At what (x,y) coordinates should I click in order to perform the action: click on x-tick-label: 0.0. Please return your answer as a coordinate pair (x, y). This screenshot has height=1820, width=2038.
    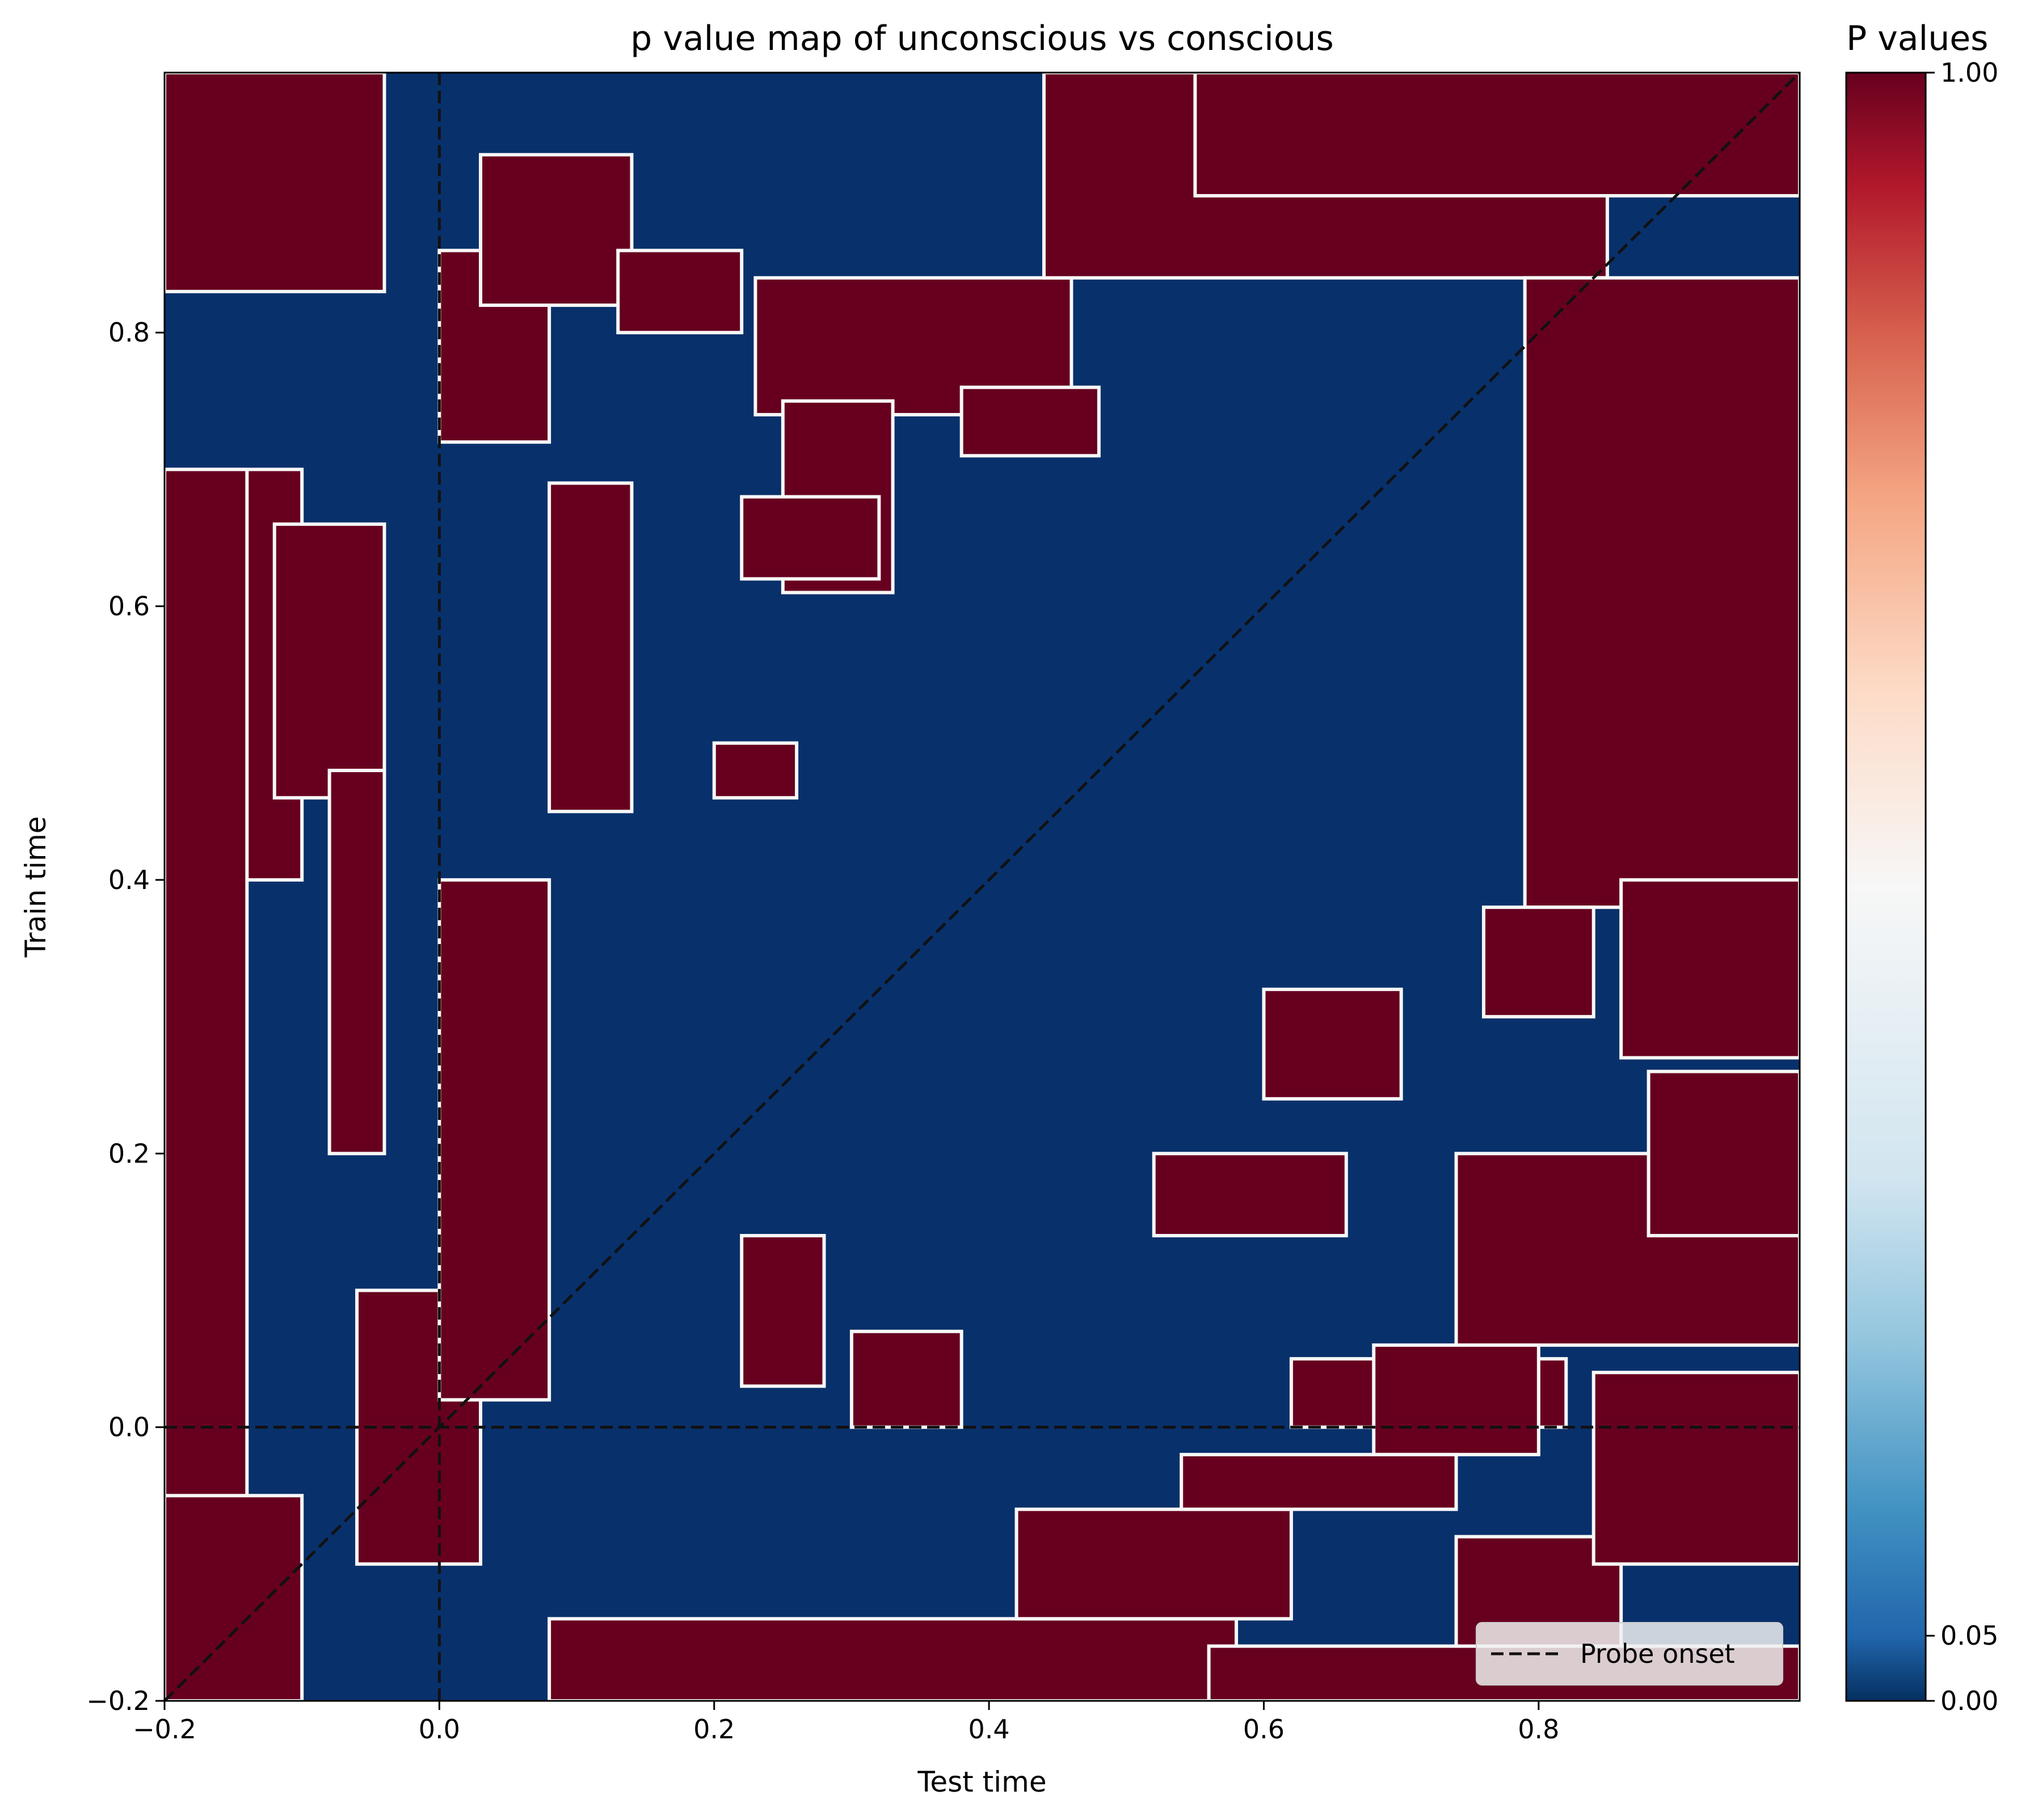
    Looking at the image, I should click on (439, 1729).